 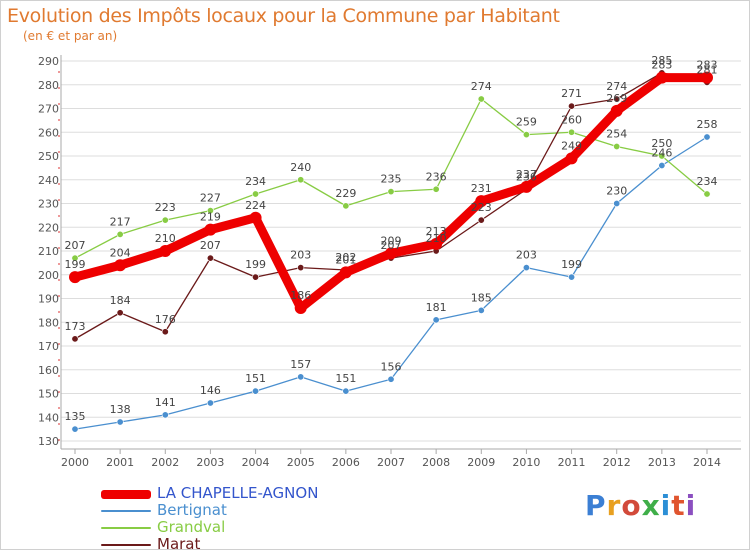 I want to click on data-label: 283, so click(x=661, y=65).